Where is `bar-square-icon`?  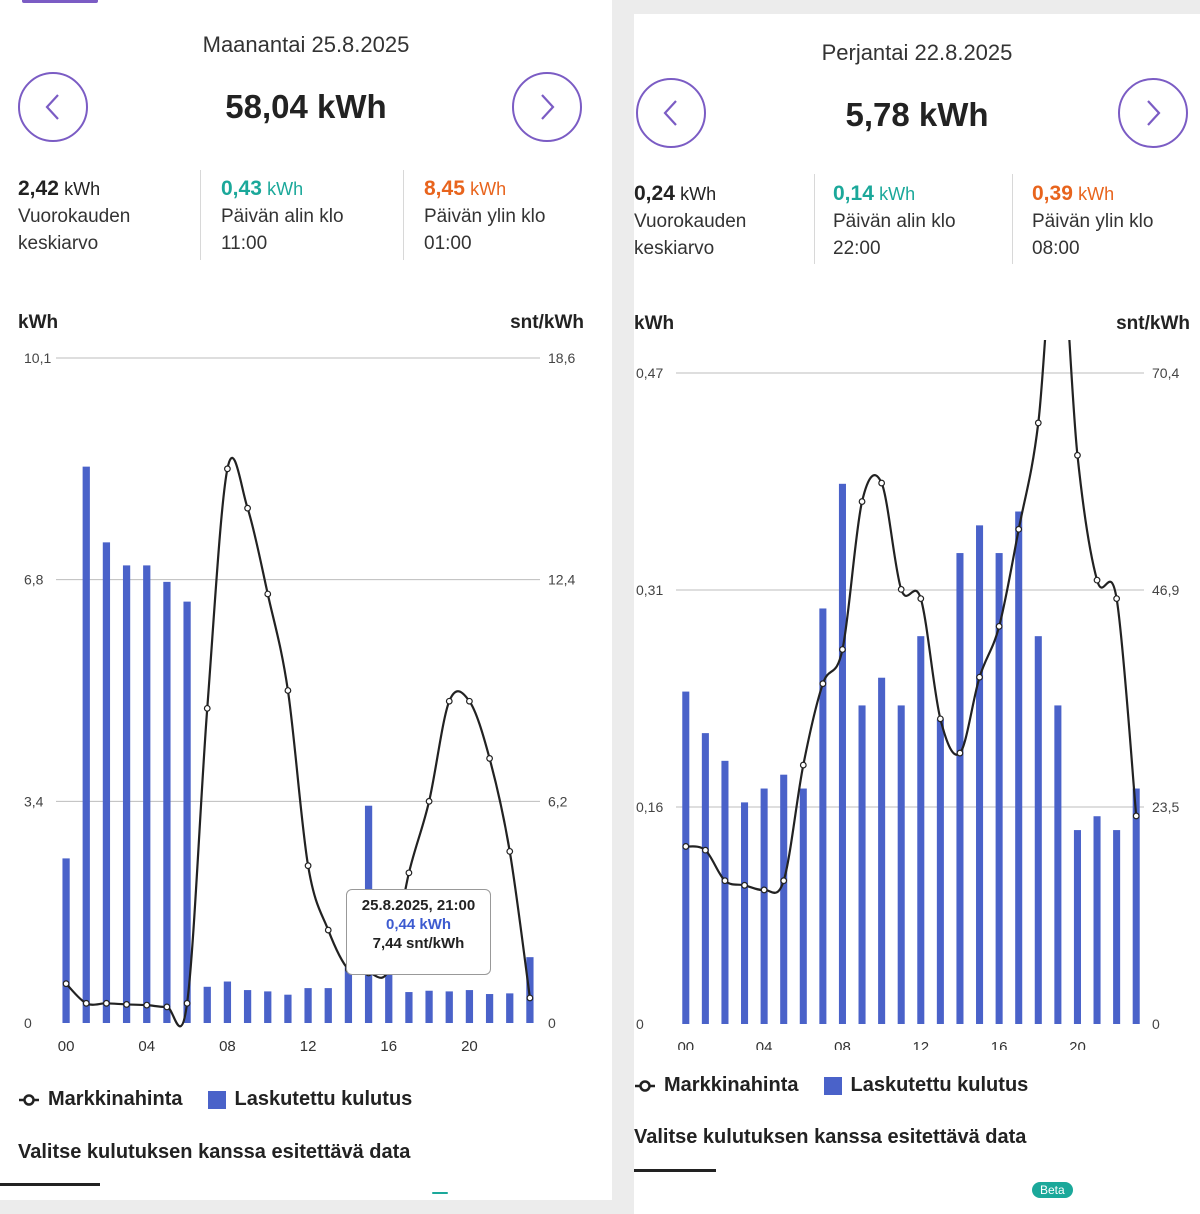 bar-square-icon is located at coordinates (833, 1085).